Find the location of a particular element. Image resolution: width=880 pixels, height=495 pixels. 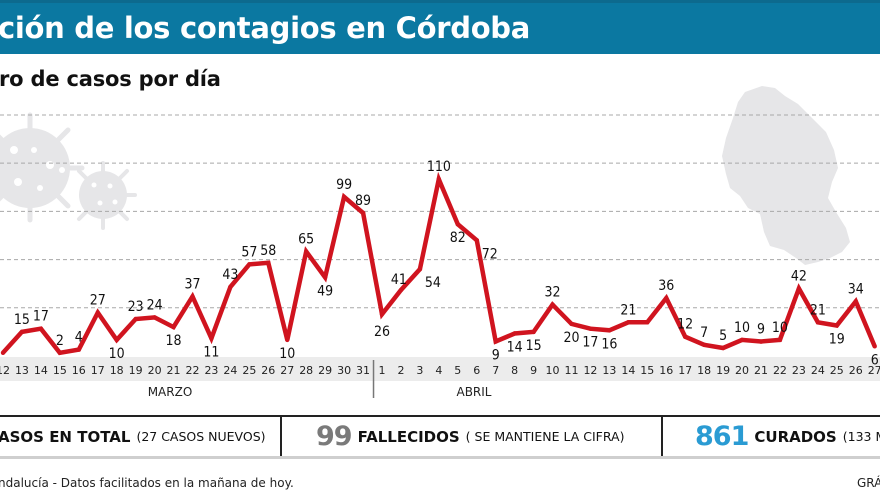

x-tick-label: 24 is located at coordinates (230, 370).